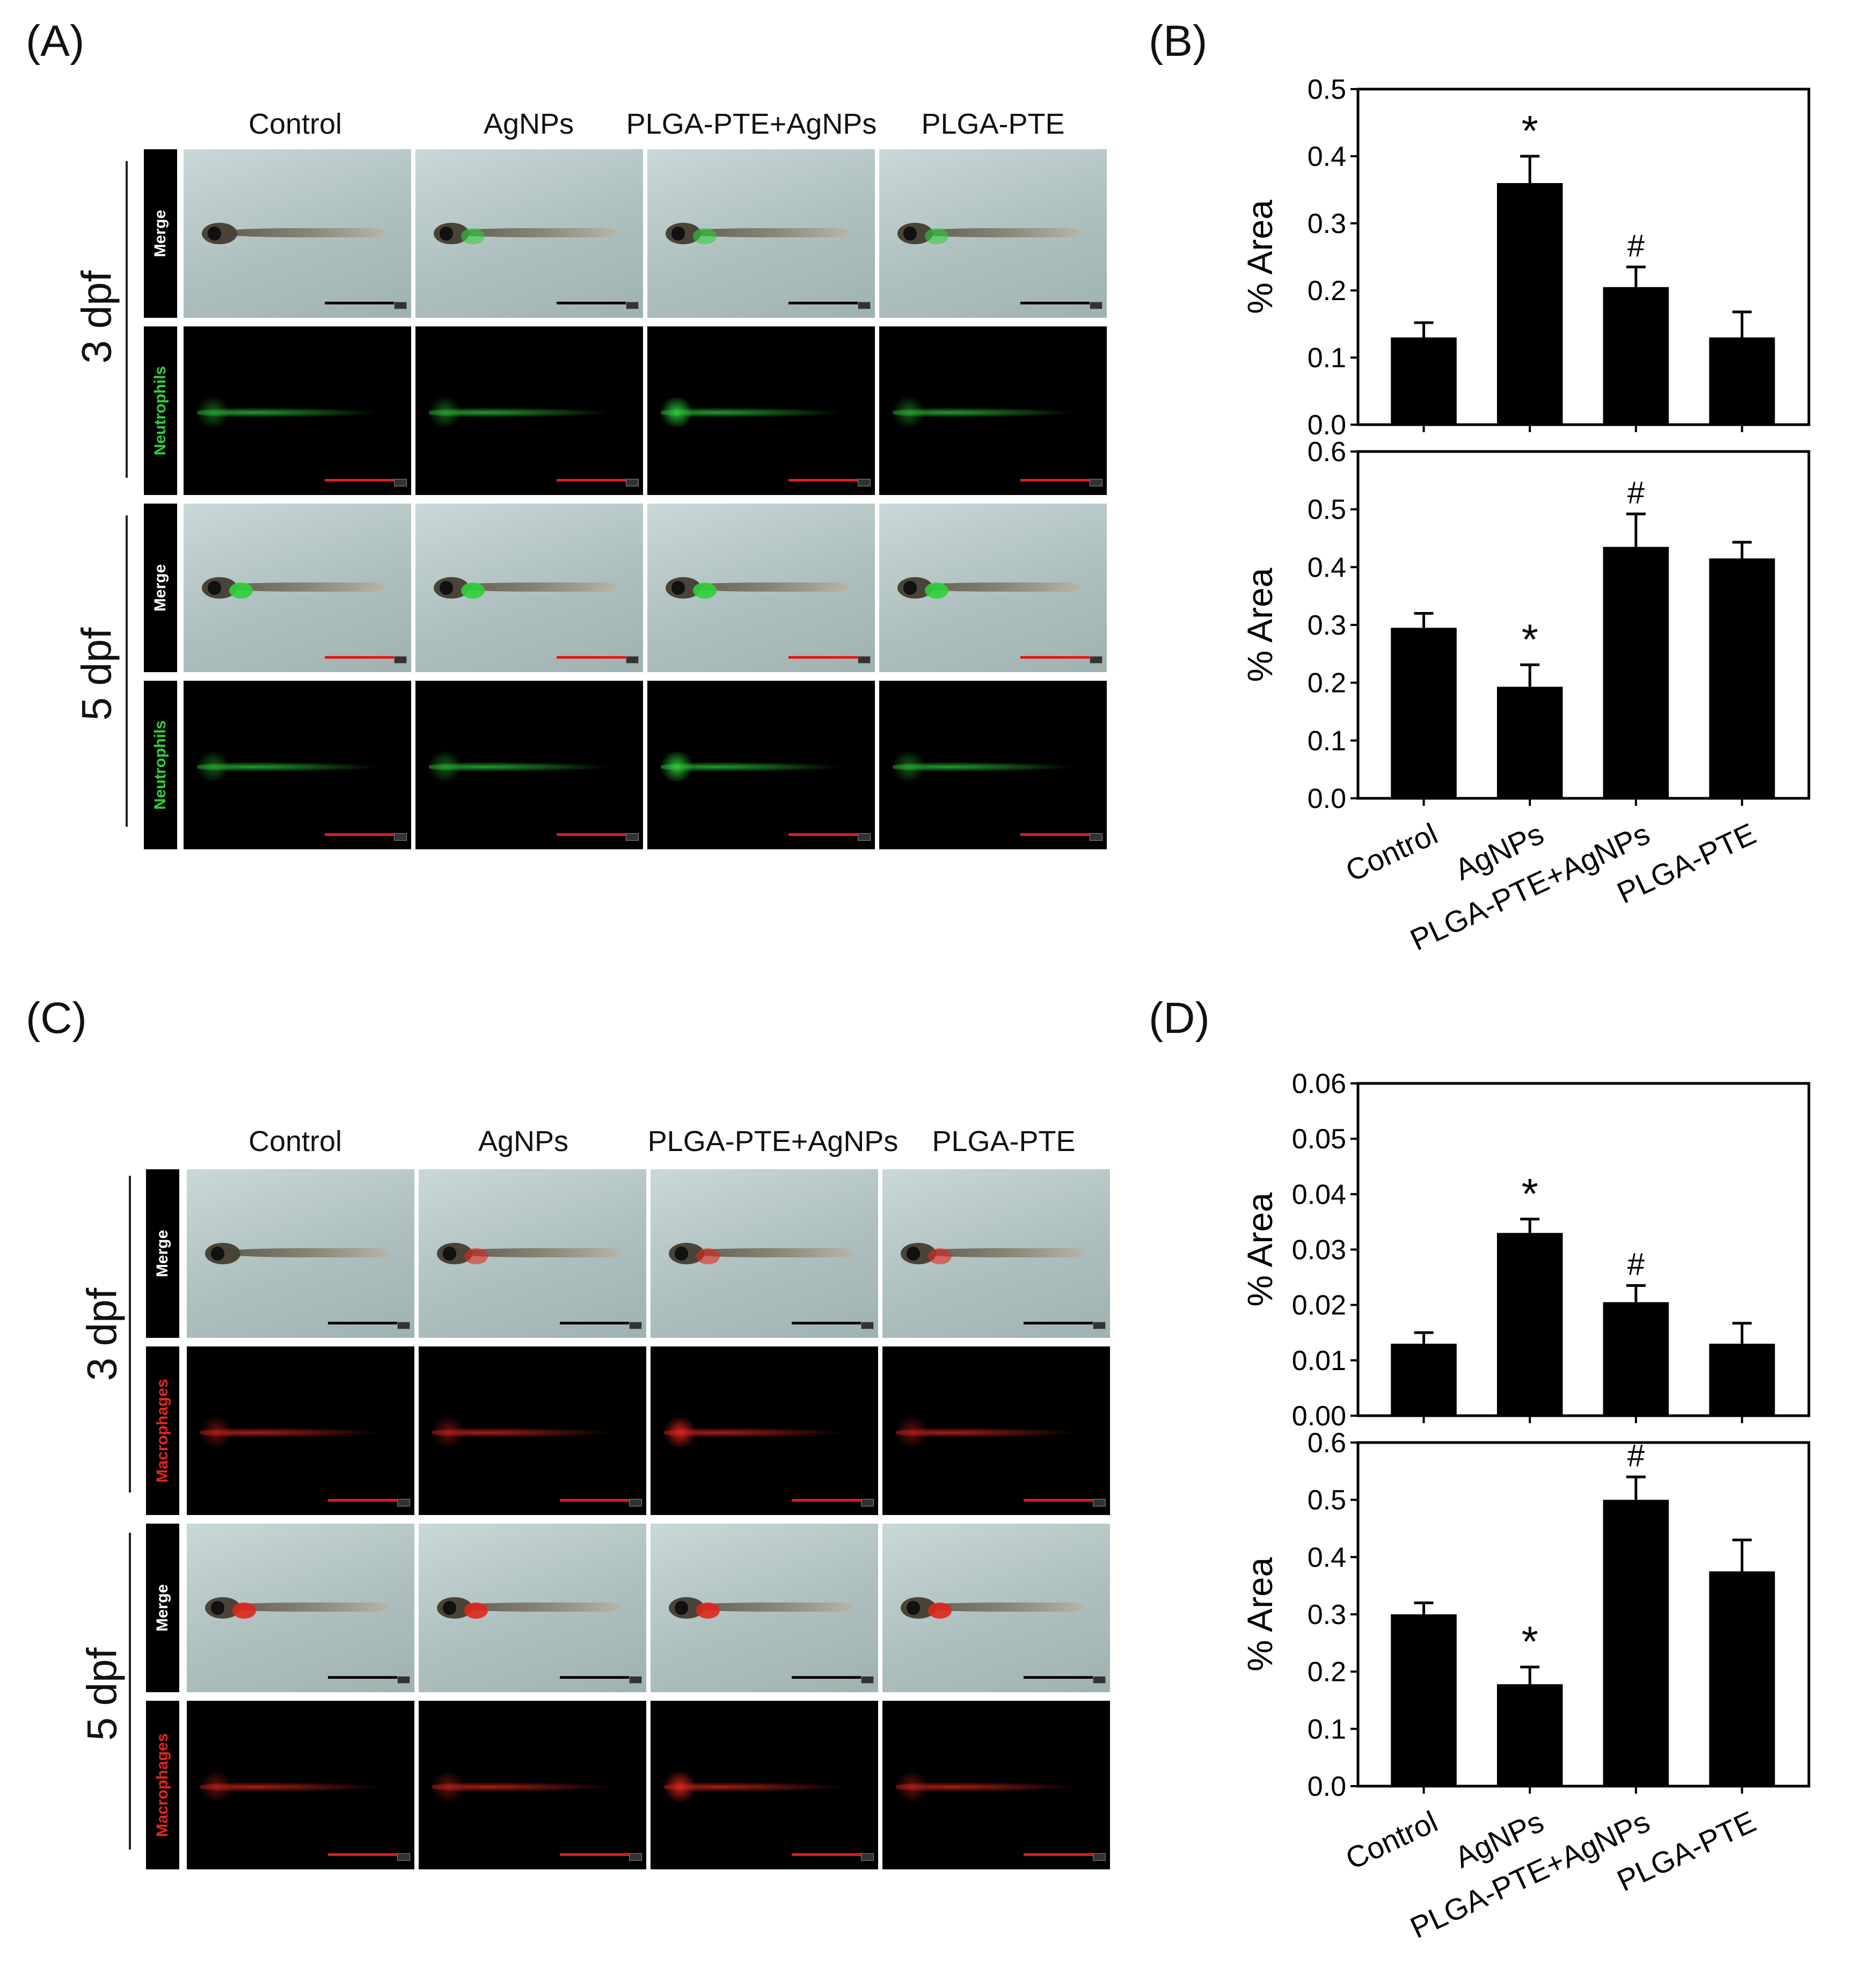 This screenshot has width=1862, height=1988. I want to click on row-tag-macrophages: Macrophages, so click(162, 1431).